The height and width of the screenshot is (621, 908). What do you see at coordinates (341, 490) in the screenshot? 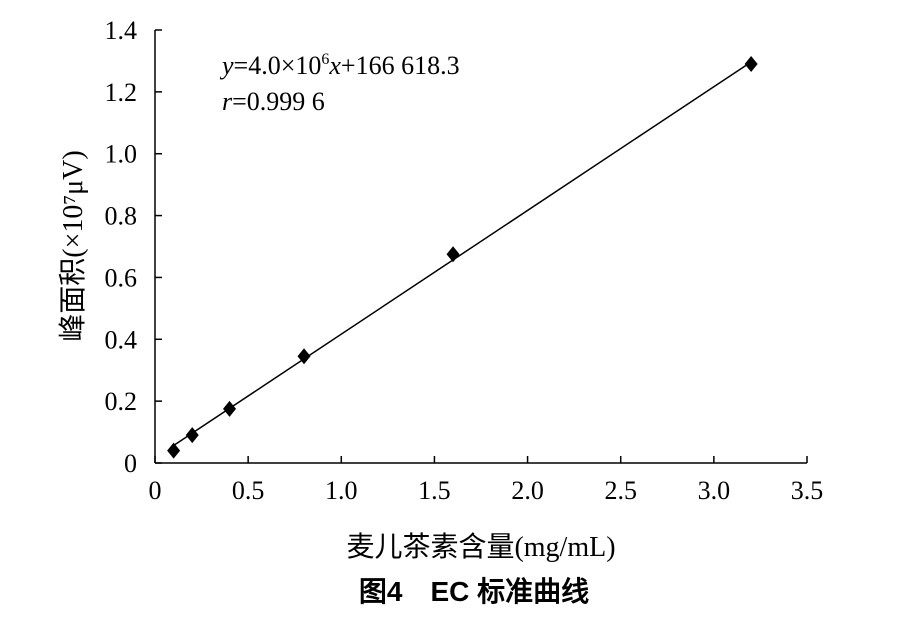
I see `x-tick-label: 1.0` at bounding box center [341, 490].